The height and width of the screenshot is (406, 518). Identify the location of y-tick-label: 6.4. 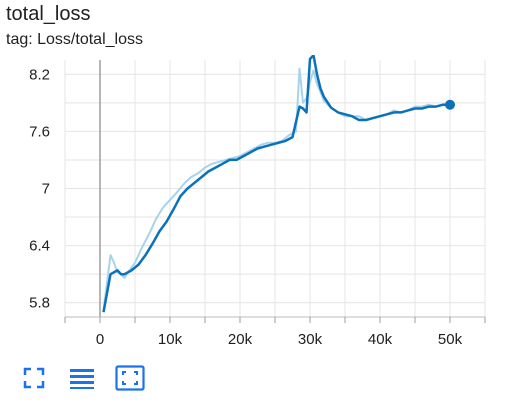
(39, 246).